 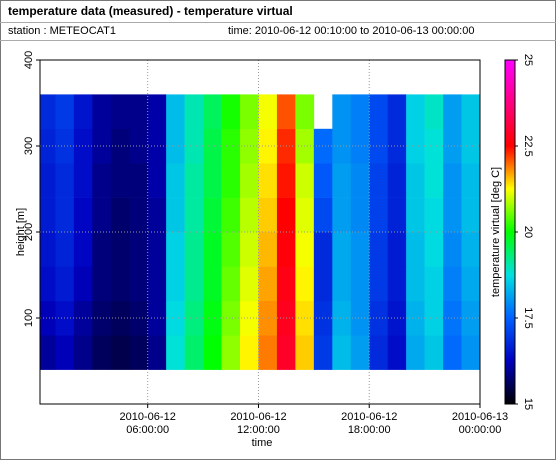 What do you see at coordinates (29, 146) in the screenshot?
I see `y-tick-label: 300` at bounding box center [29, 146].